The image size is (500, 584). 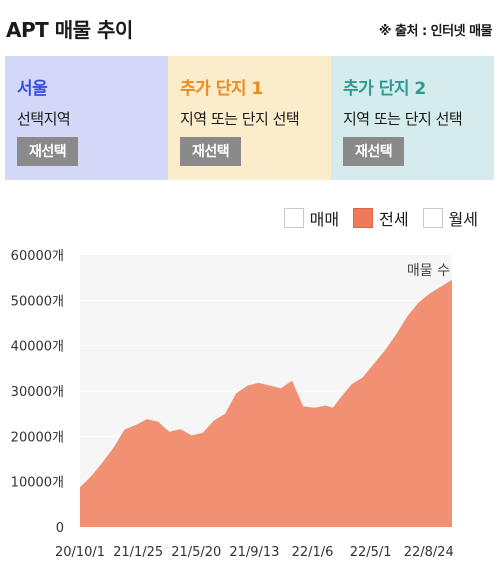 I want to click on panel-title: 추가 단지 2, so click(x=384, y=89).